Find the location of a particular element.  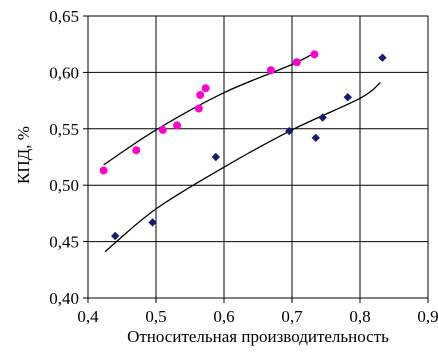

y-tick-label: 0,40 is located at coordinates (64, 298).